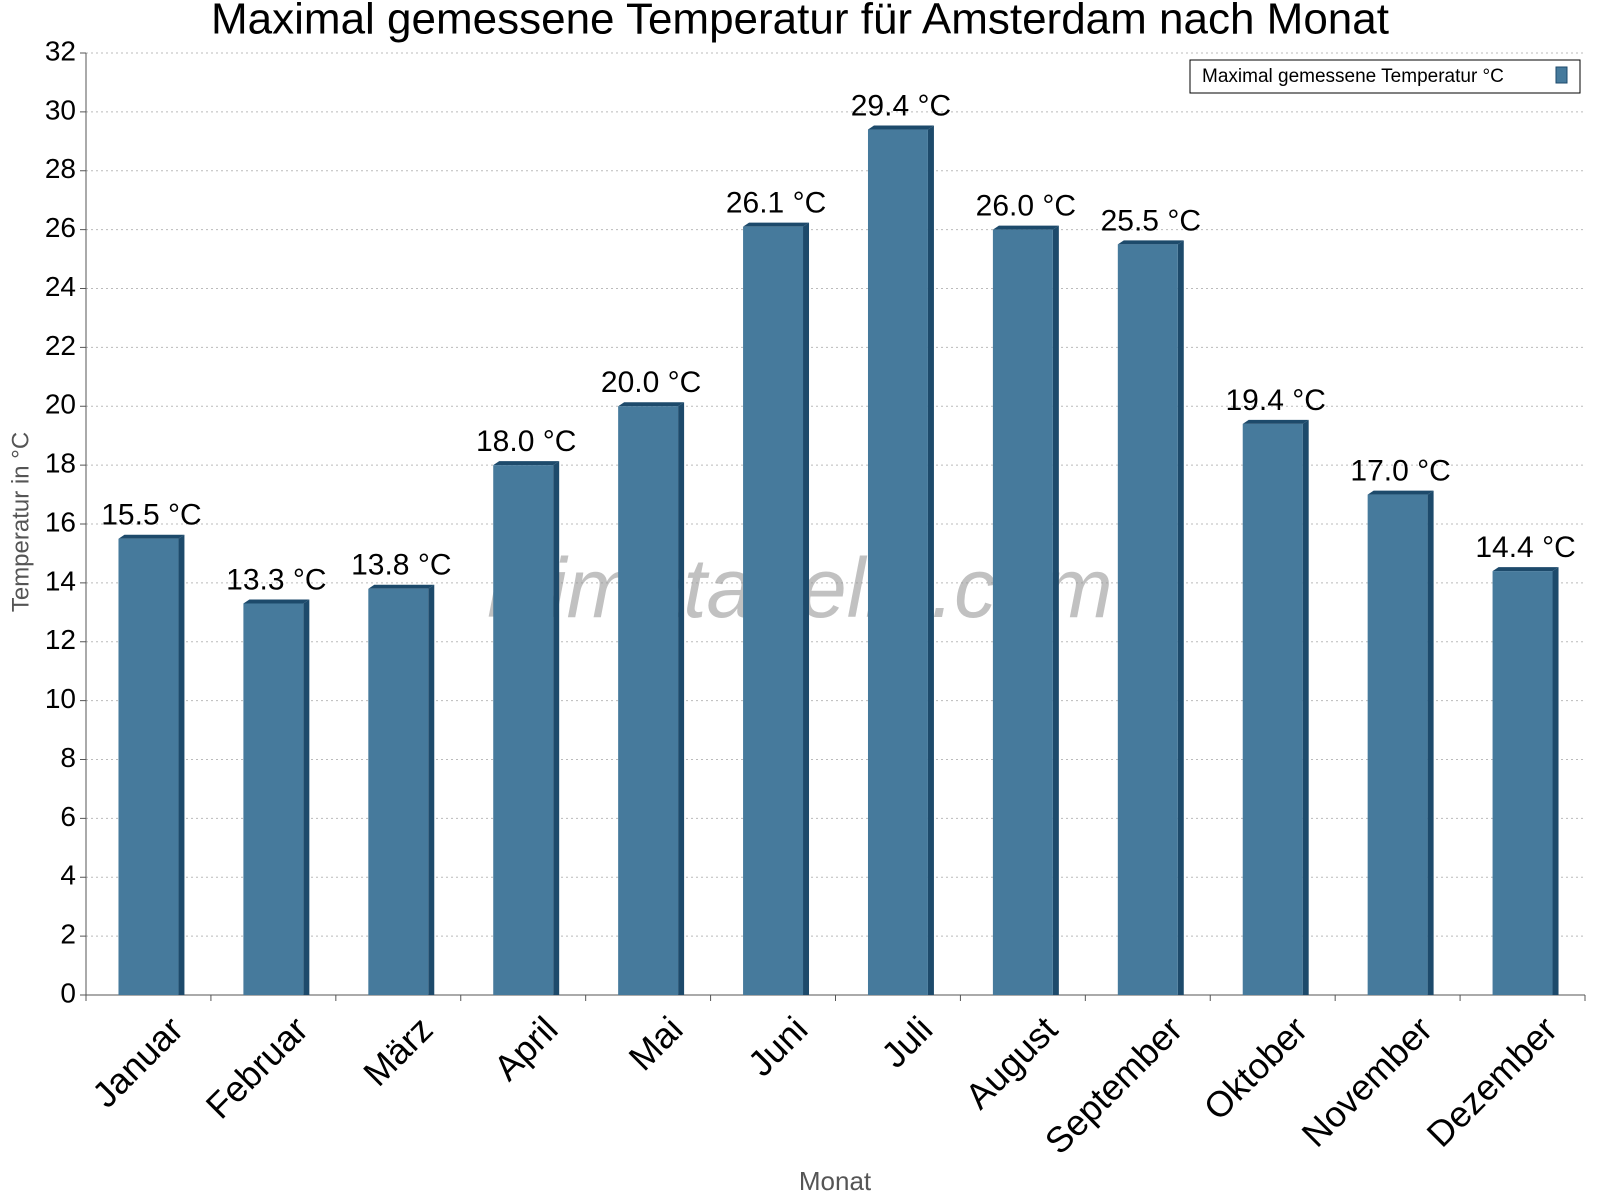 This screenshot has width=1600, height=1200. Describe the element at coordinates (655, 1043) in the screenshot. I see `x-tick-label: Mai` at that location.